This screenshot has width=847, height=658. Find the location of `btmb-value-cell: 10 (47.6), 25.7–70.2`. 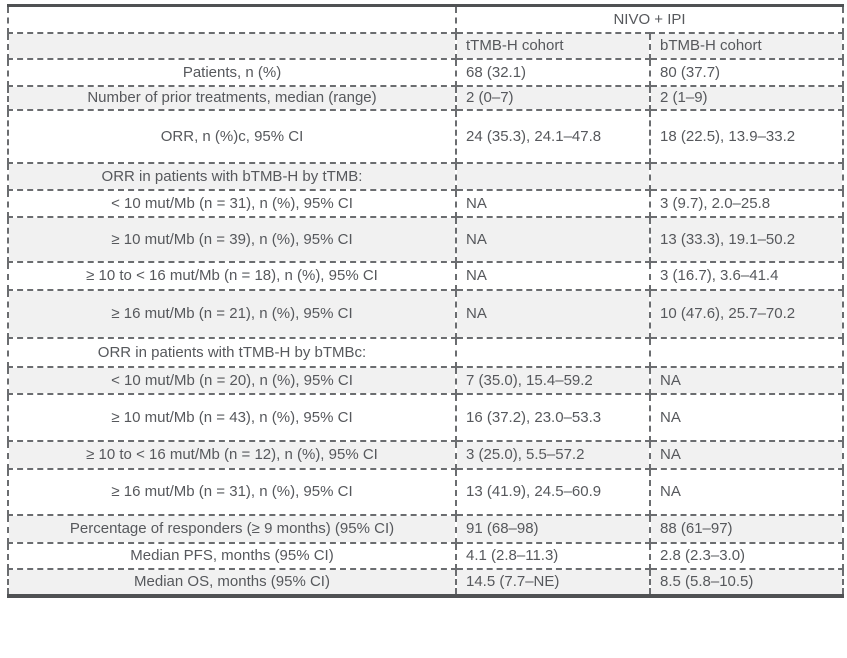

btmb-value-cell: 10 (47.6), 25.7–70.2 is located at coordinates (746, 313).